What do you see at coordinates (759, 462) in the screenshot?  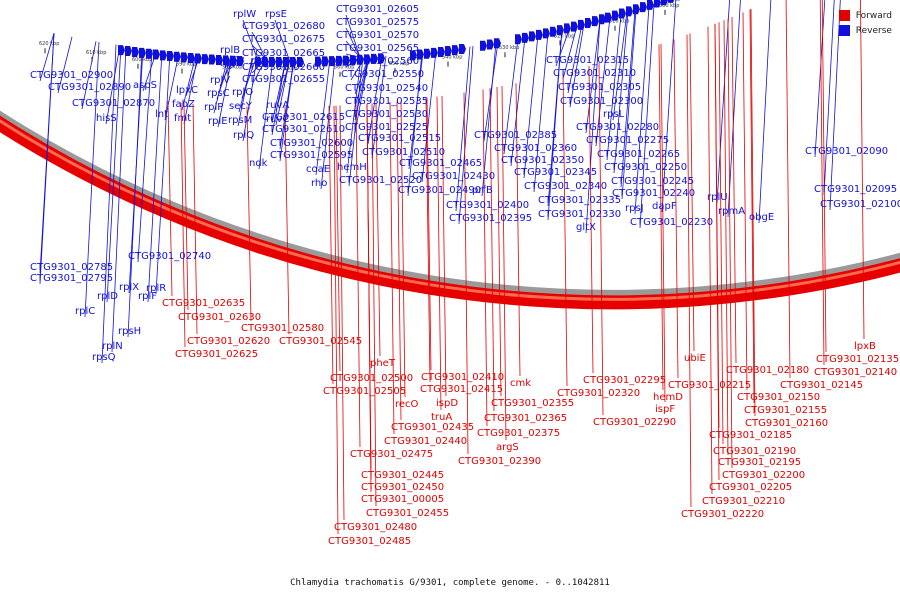 I see `gene-label: CTG9301_02195` at bounding box center [759, 462].